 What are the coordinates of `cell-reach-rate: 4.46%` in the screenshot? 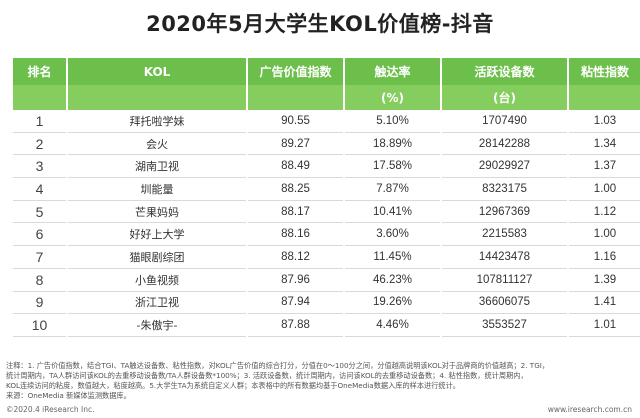 It's located at (392, 325).